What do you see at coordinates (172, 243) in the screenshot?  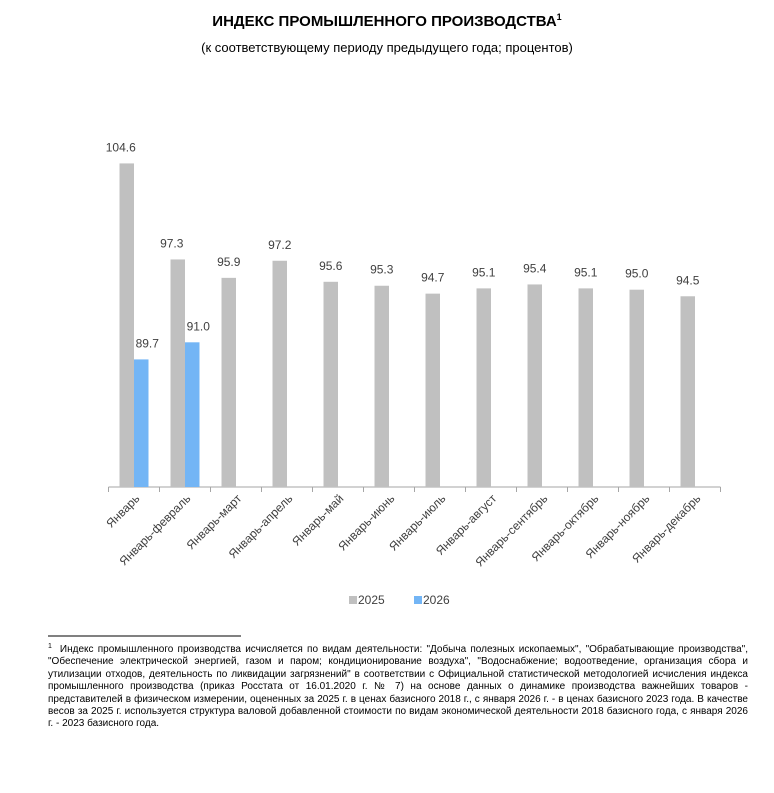 I see `value-label: 97.3` at bounding box center [172, 243].